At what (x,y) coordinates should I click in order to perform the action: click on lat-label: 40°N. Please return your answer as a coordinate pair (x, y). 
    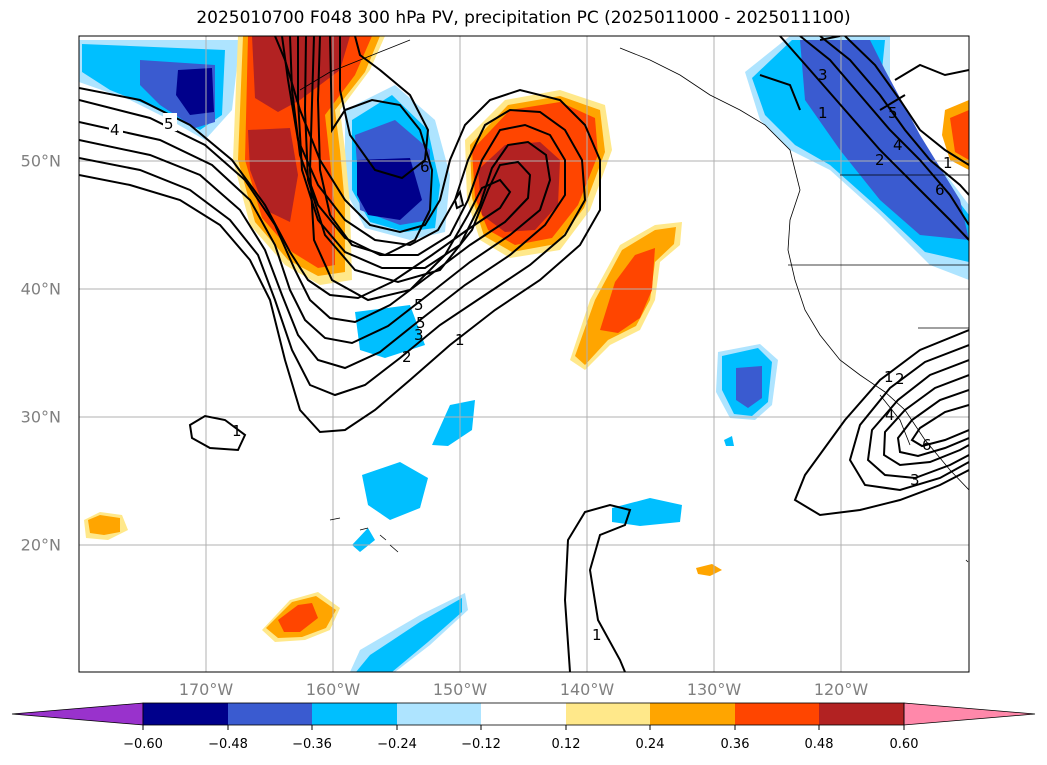
    Looking at the image, I should click on (40, 289).